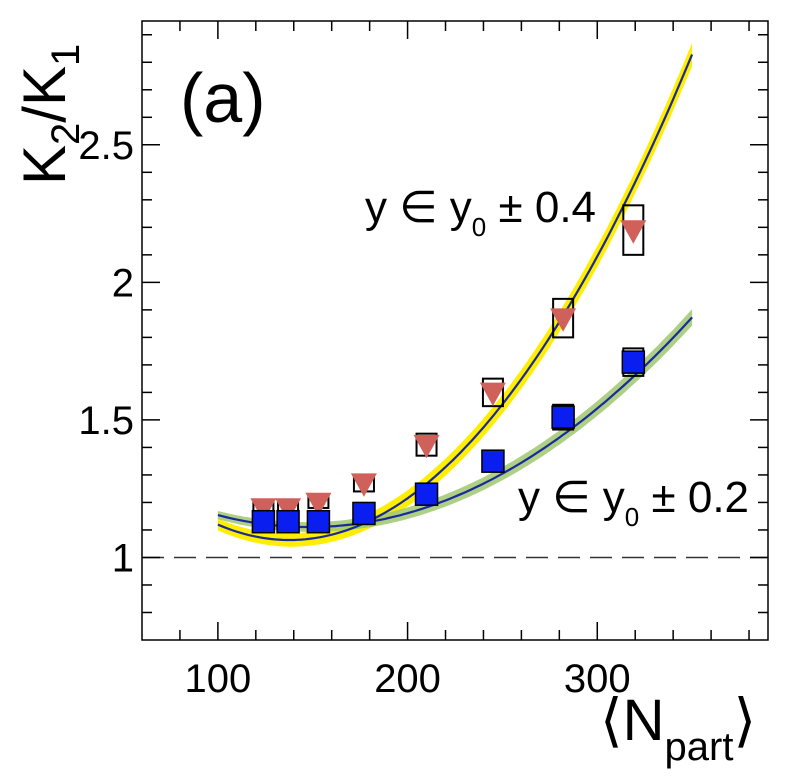 This screenshot has height=781, width=788. I want to click on panel-label: (a), so click(223, 98).